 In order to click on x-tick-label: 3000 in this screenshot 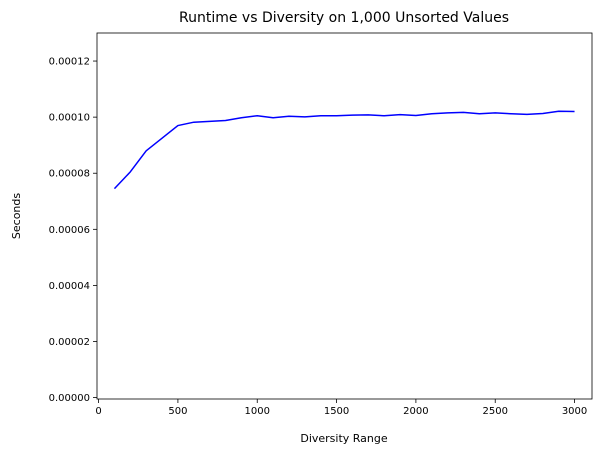, I will do `click(574, 411)`.